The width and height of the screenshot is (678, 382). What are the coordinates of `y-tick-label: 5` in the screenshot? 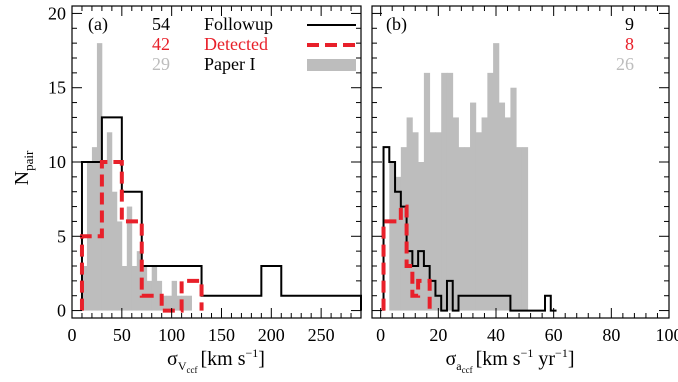 It's located at (61, 236).